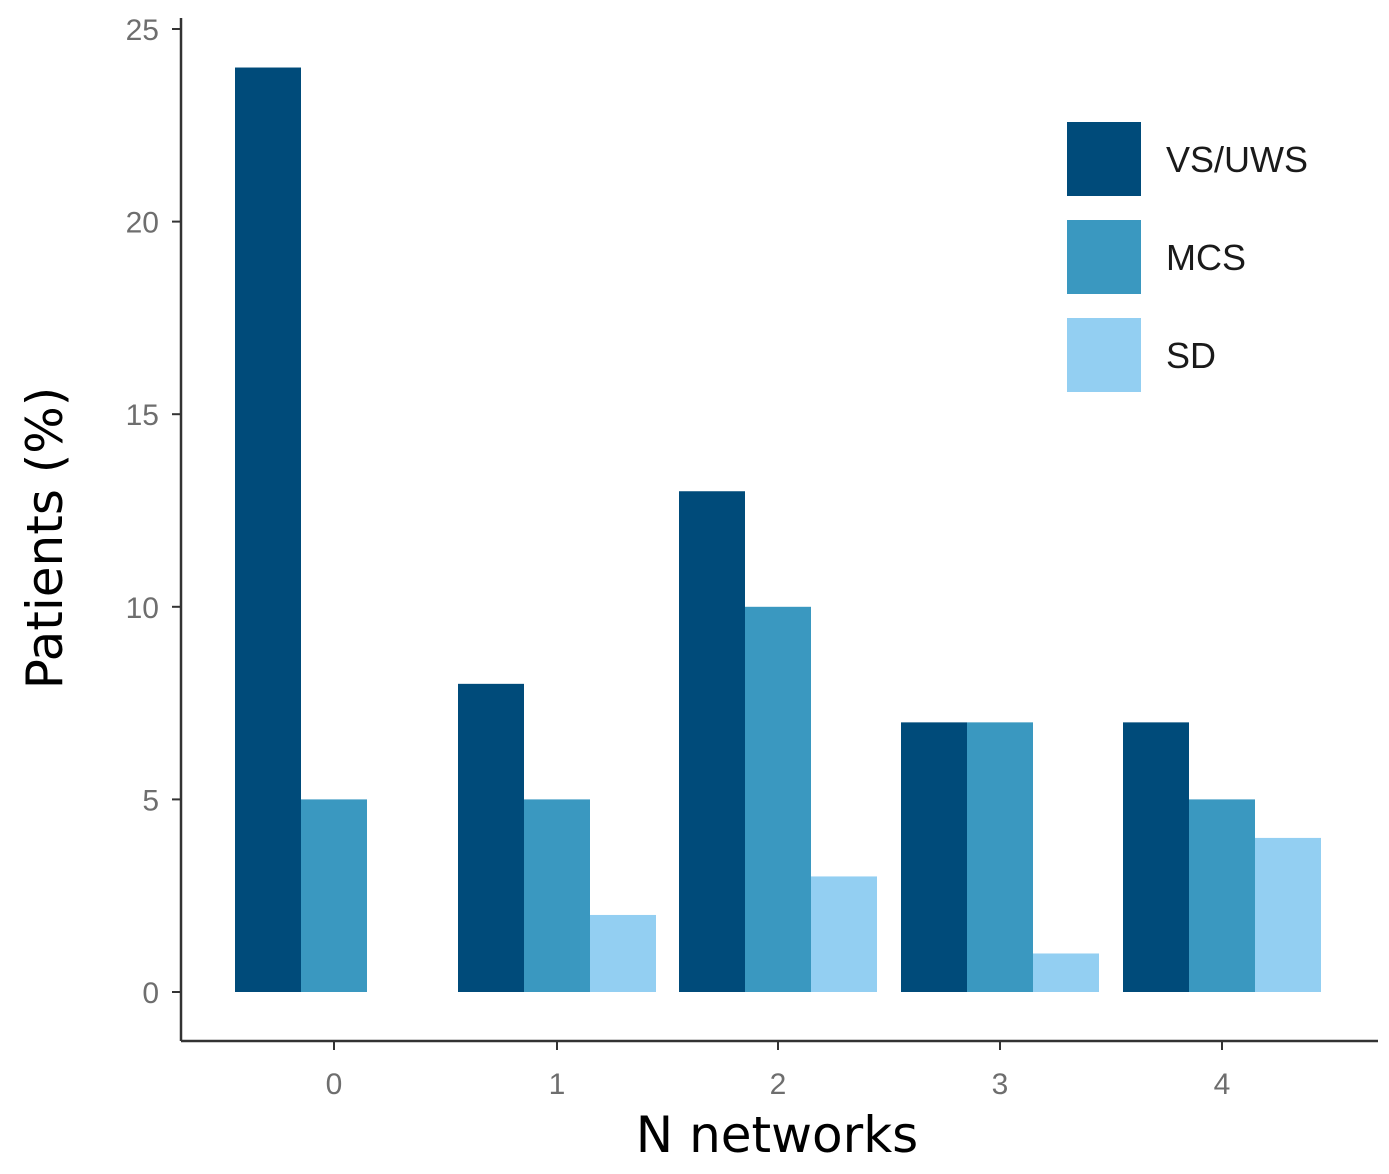 Image resolution: width=1389 pixels, height=1174 pixels. What do you see at coordinates (1000, 1084) in the screenshot?
I see `x-tick-label: 3` at bounding box center [1000, 1084].